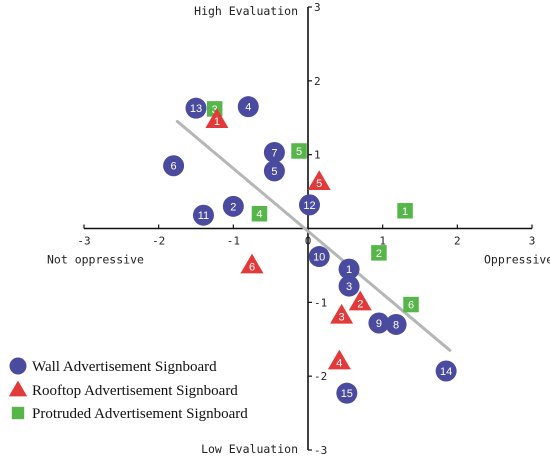 This screenshot has width=550, height=465. Describe the element at coordinates (320, 376) in the screenshot. I see `y-tick-label: -2` at that location.